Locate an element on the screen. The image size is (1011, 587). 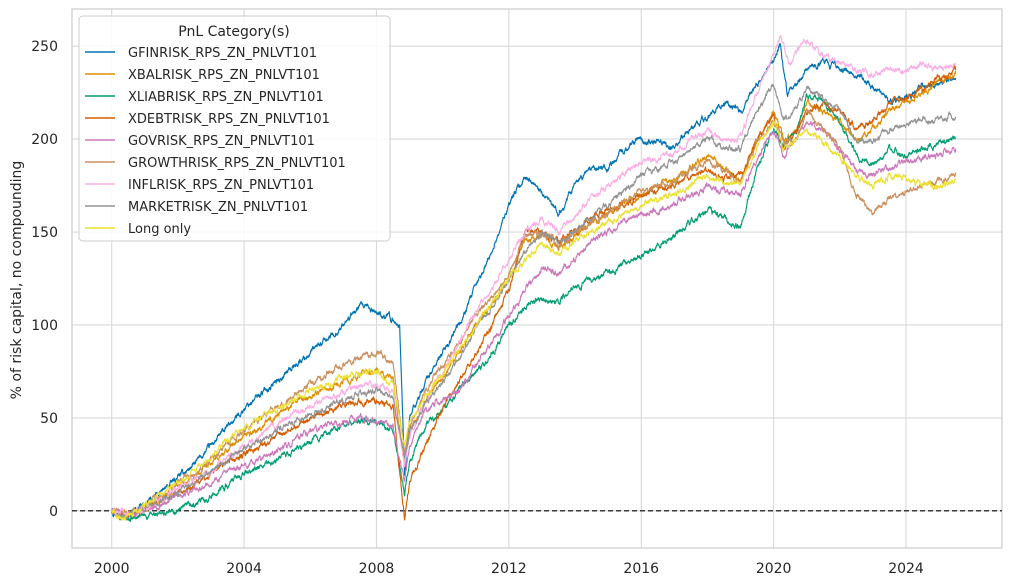
y-tick-label: 150 is located at coordinates (44, 233).